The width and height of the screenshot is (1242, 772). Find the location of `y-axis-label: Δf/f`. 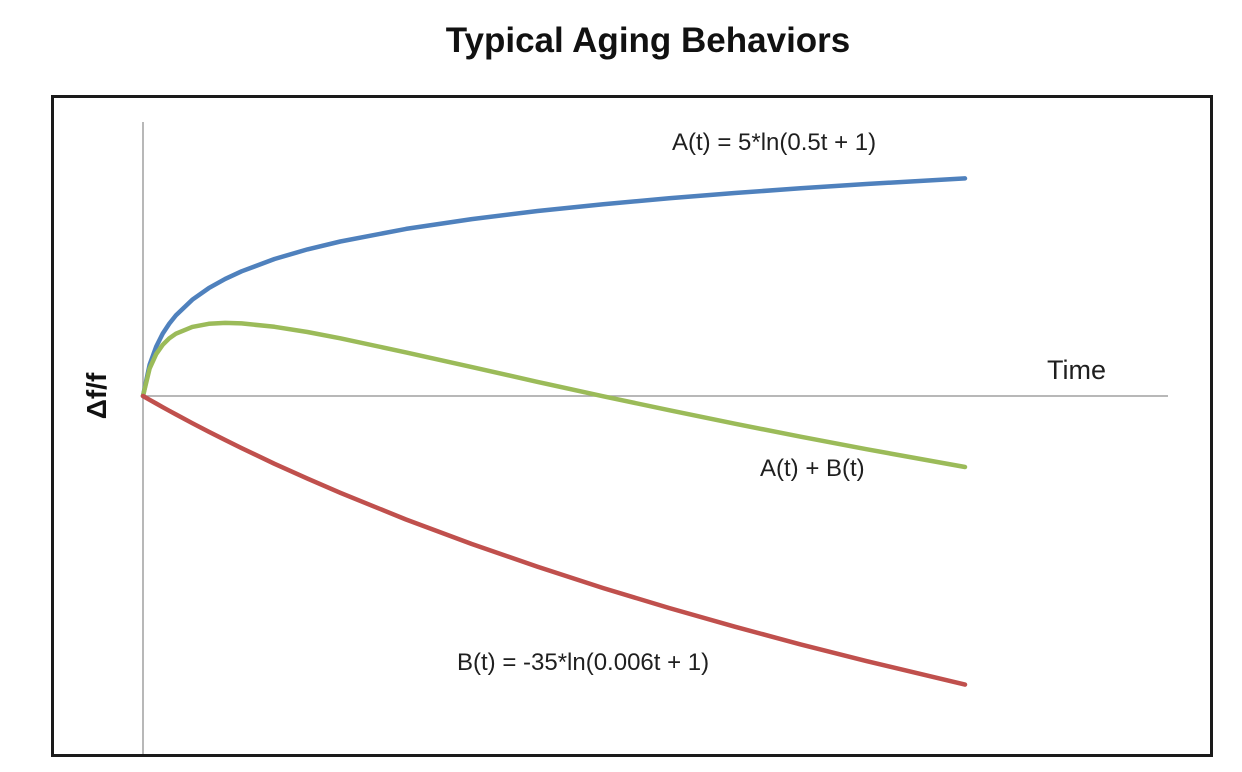

y-axis-label: Δf/f is located at coordinates (96, 396).